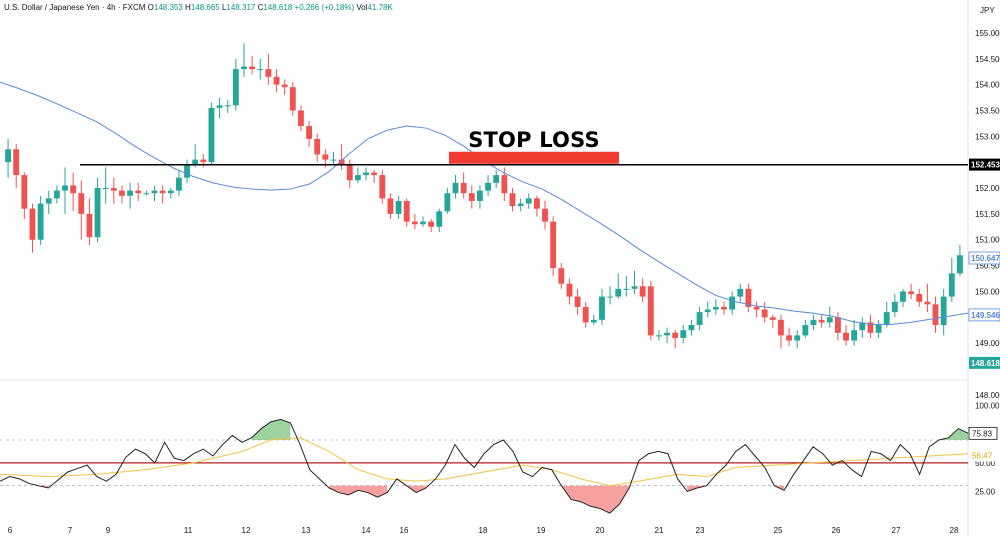 The height and width of the screenshot is (537, 1000). Describe the element at coordinates (778, 530) in the screenshot. I see `x-tick-label: 25` at that location.